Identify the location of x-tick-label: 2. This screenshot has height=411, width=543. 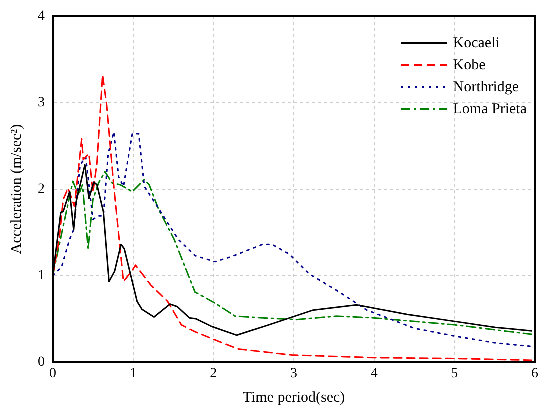
(214, 374).